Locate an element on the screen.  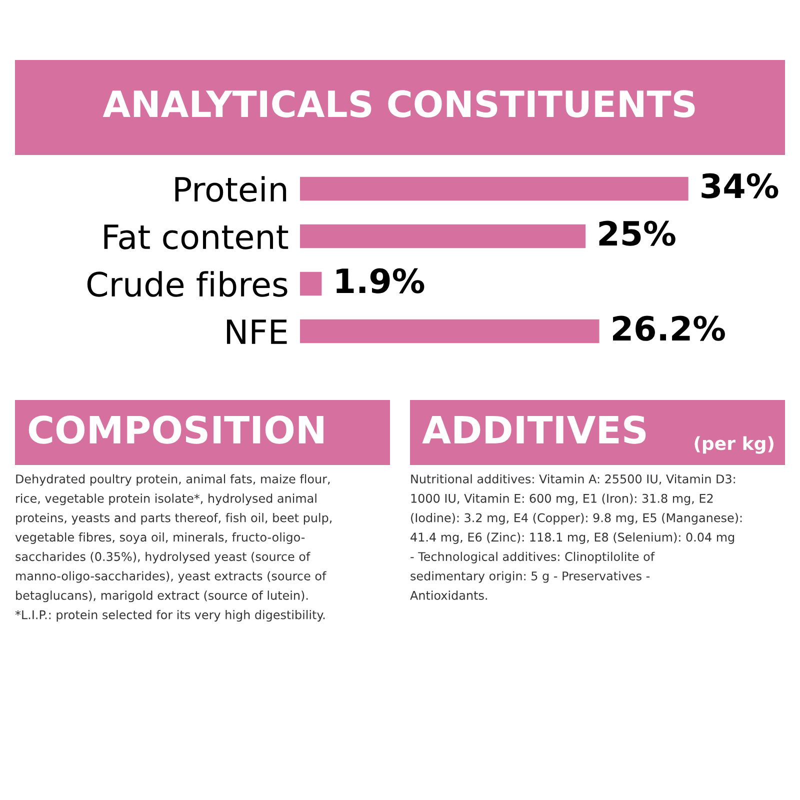
text: (Iodine): 3.2 mg, E4 (Copper): 9.8 mg, E5 (Manganese): is located at coordinates (576, 519).